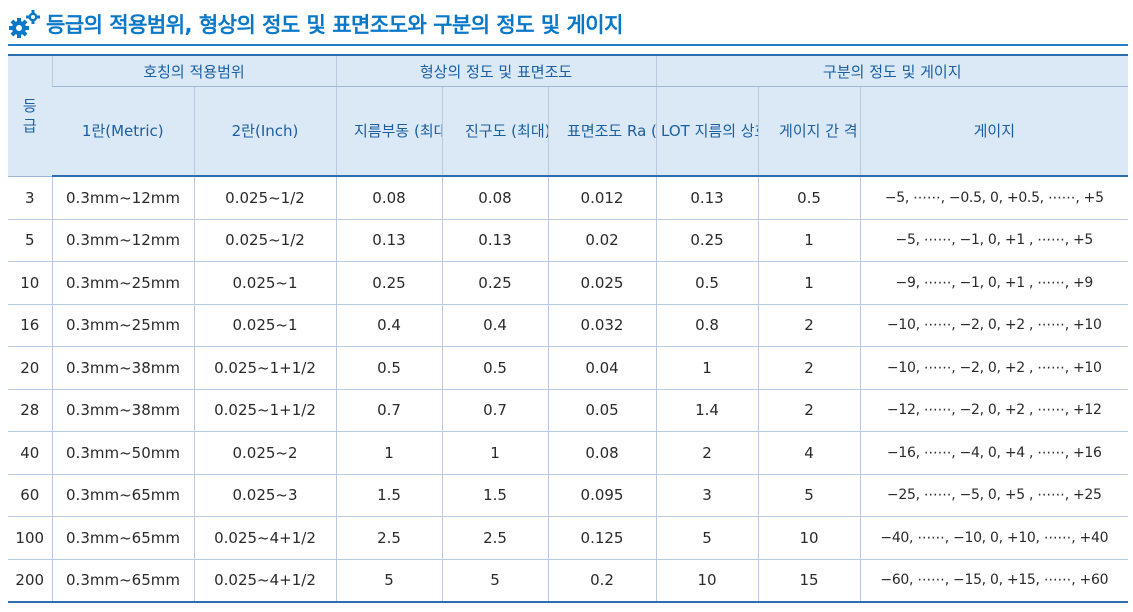 This screenshot has height=612, width=1133. I want to click on cell-grade: 100, so click(30, 538).